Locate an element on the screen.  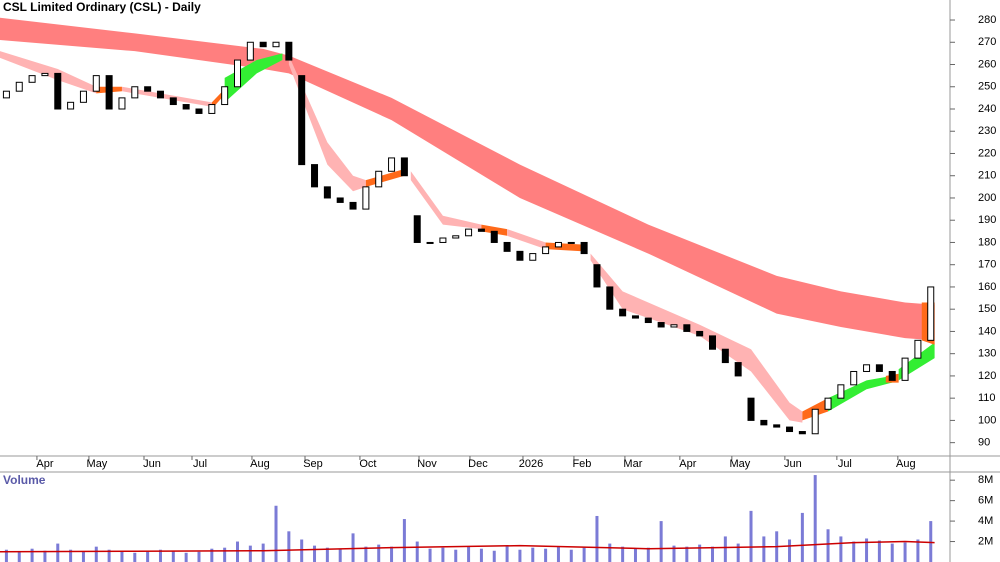
x-tick-label: Apr is located at coordinates (44, 464).